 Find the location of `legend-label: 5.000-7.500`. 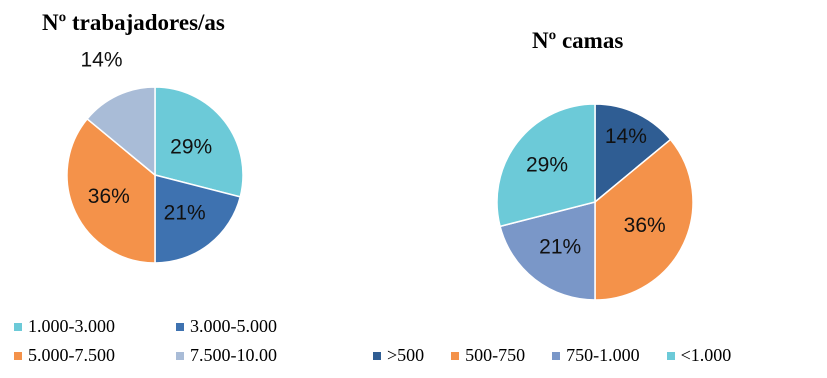

legend-label: 5.000-7.500 is located at coordinates (71, 355).